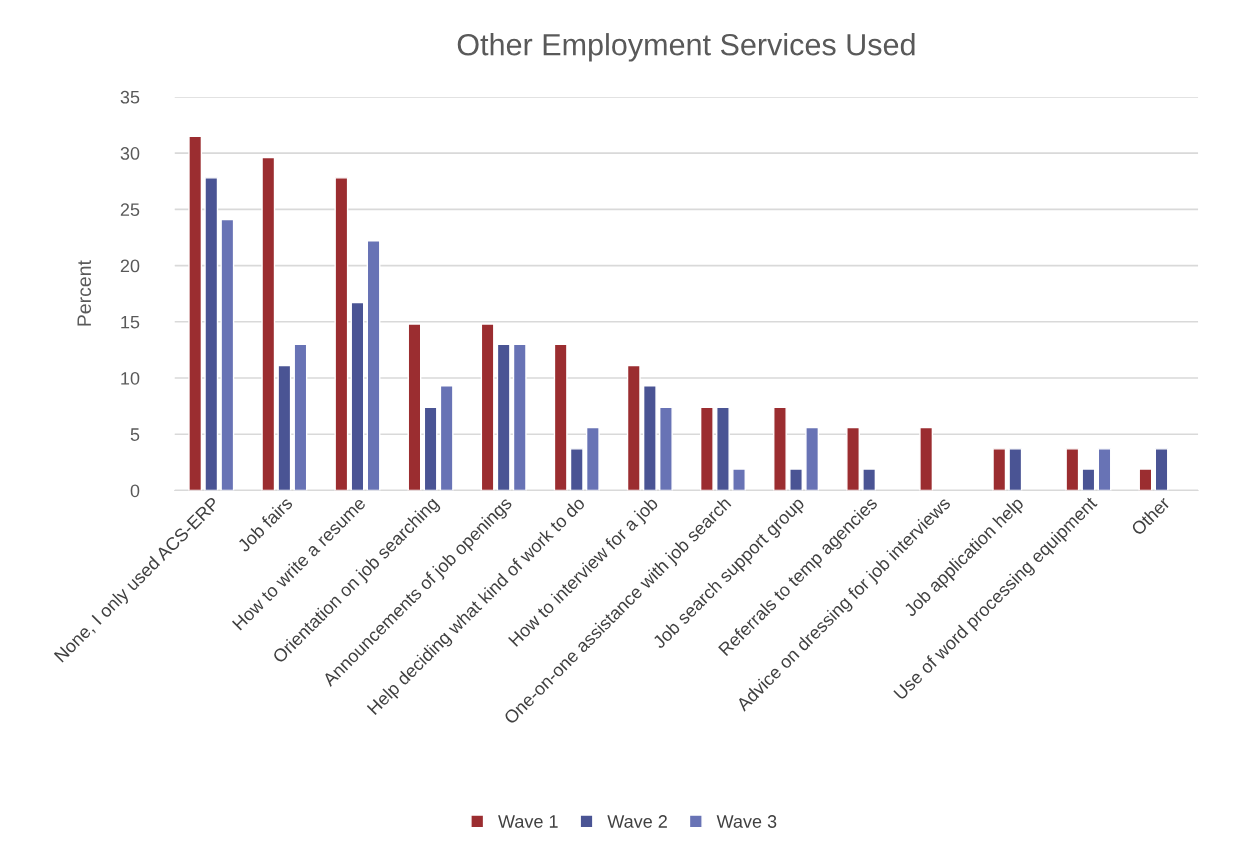  What do you see at coordinates (637, 821) in the screenshot?
I see `legend-label: Wave 2` at bounding box center [637, 821].